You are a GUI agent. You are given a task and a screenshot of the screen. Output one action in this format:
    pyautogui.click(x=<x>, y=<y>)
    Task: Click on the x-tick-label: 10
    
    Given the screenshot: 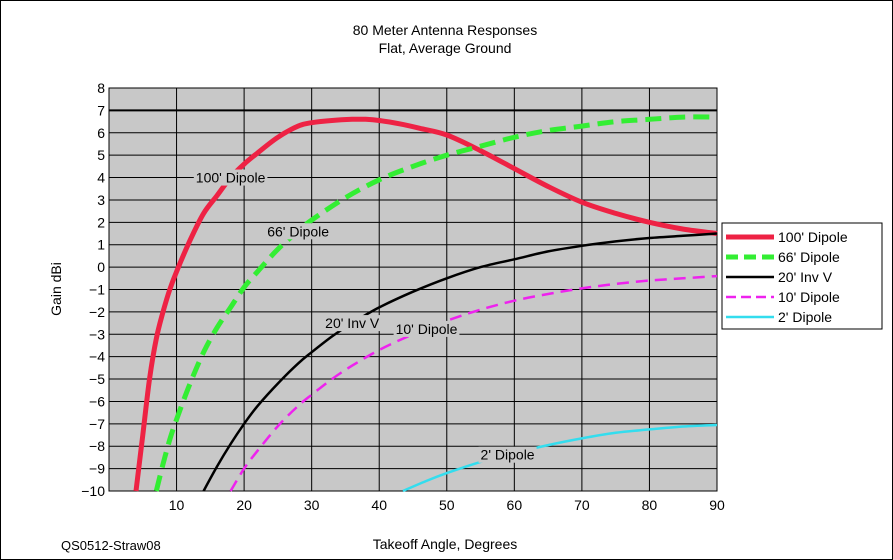 What is the action you would take?
    pyautogui.click(x=177, y=505)
    